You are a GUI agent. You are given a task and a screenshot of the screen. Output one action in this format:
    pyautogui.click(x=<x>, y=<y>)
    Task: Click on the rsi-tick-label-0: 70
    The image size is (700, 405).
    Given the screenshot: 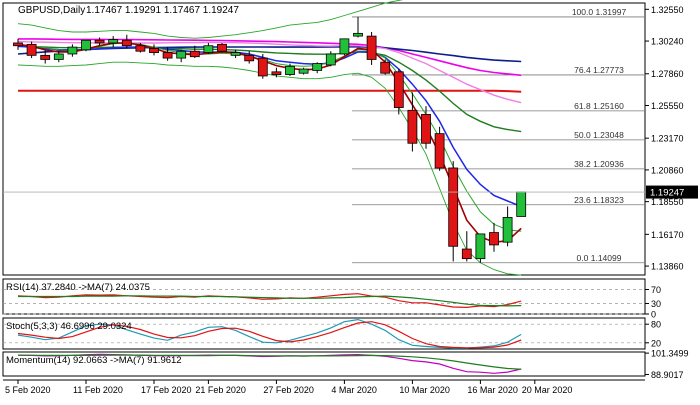 What is the action you would take?
    pyautogui.click(x=656, y=290)
    